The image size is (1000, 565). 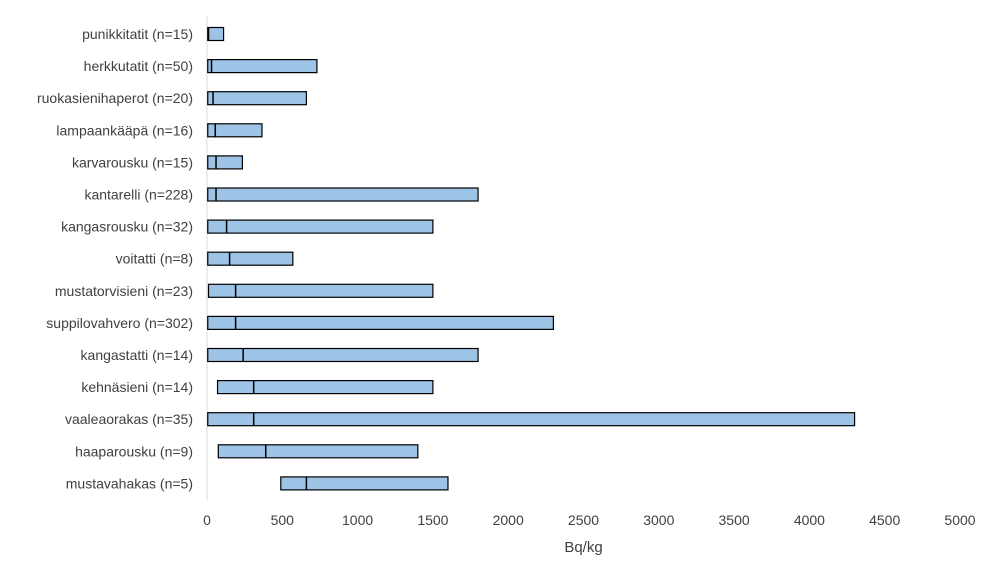 What do you see at coordinates (959, 520) in the screenshot?
I see `x-tick-label: 5000` at bounding box center [959, 520].